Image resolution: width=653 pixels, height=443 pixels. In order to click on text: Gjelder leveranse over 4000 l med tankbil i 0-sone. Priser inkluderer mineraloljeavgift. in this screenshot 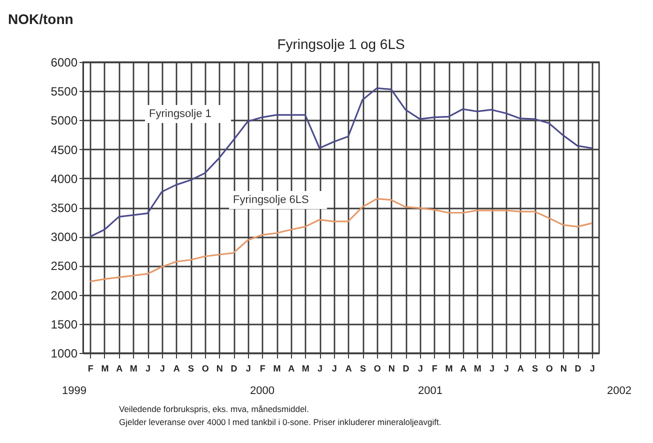, I will do `click(280, 422)`.